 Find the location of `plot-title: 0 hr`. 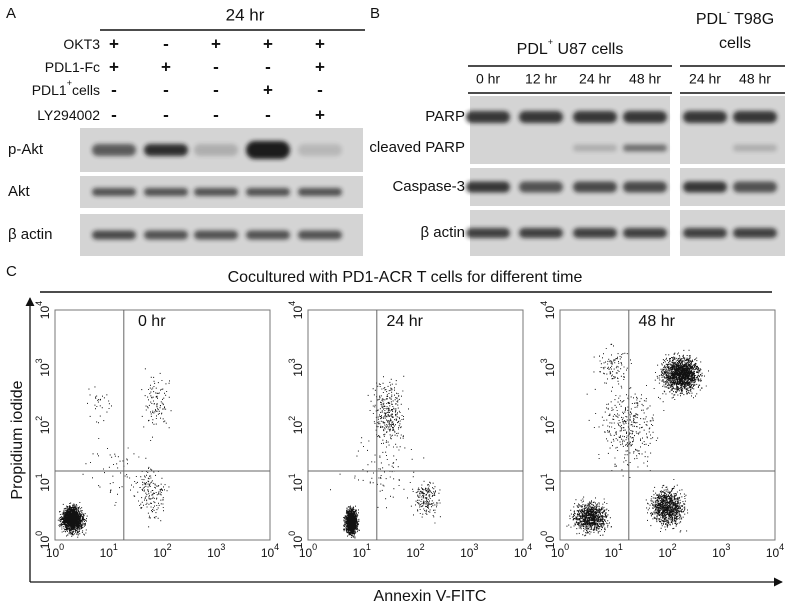

plot-title: 0 hr is located at coordinates (152, 321).